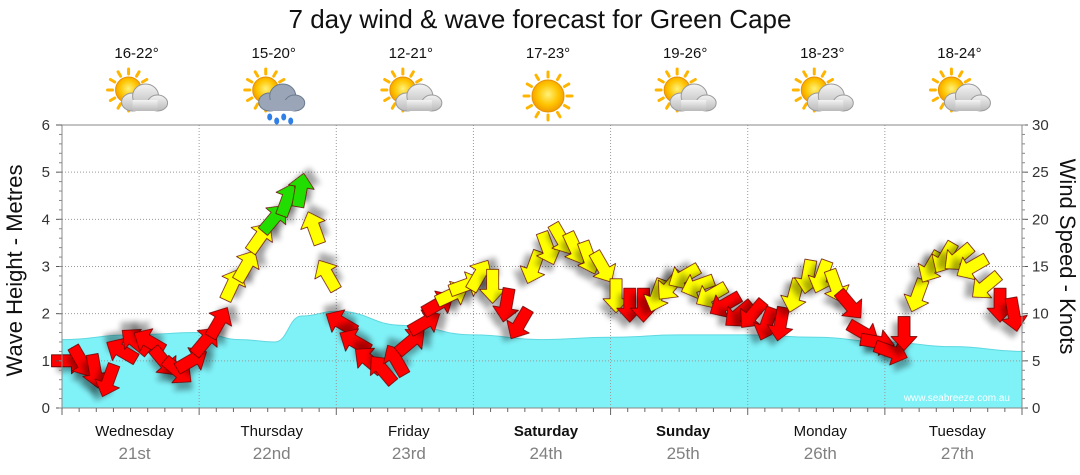 The image size is (1080, 475). I want to click on day-date-label: 27th, so click(957, 453).